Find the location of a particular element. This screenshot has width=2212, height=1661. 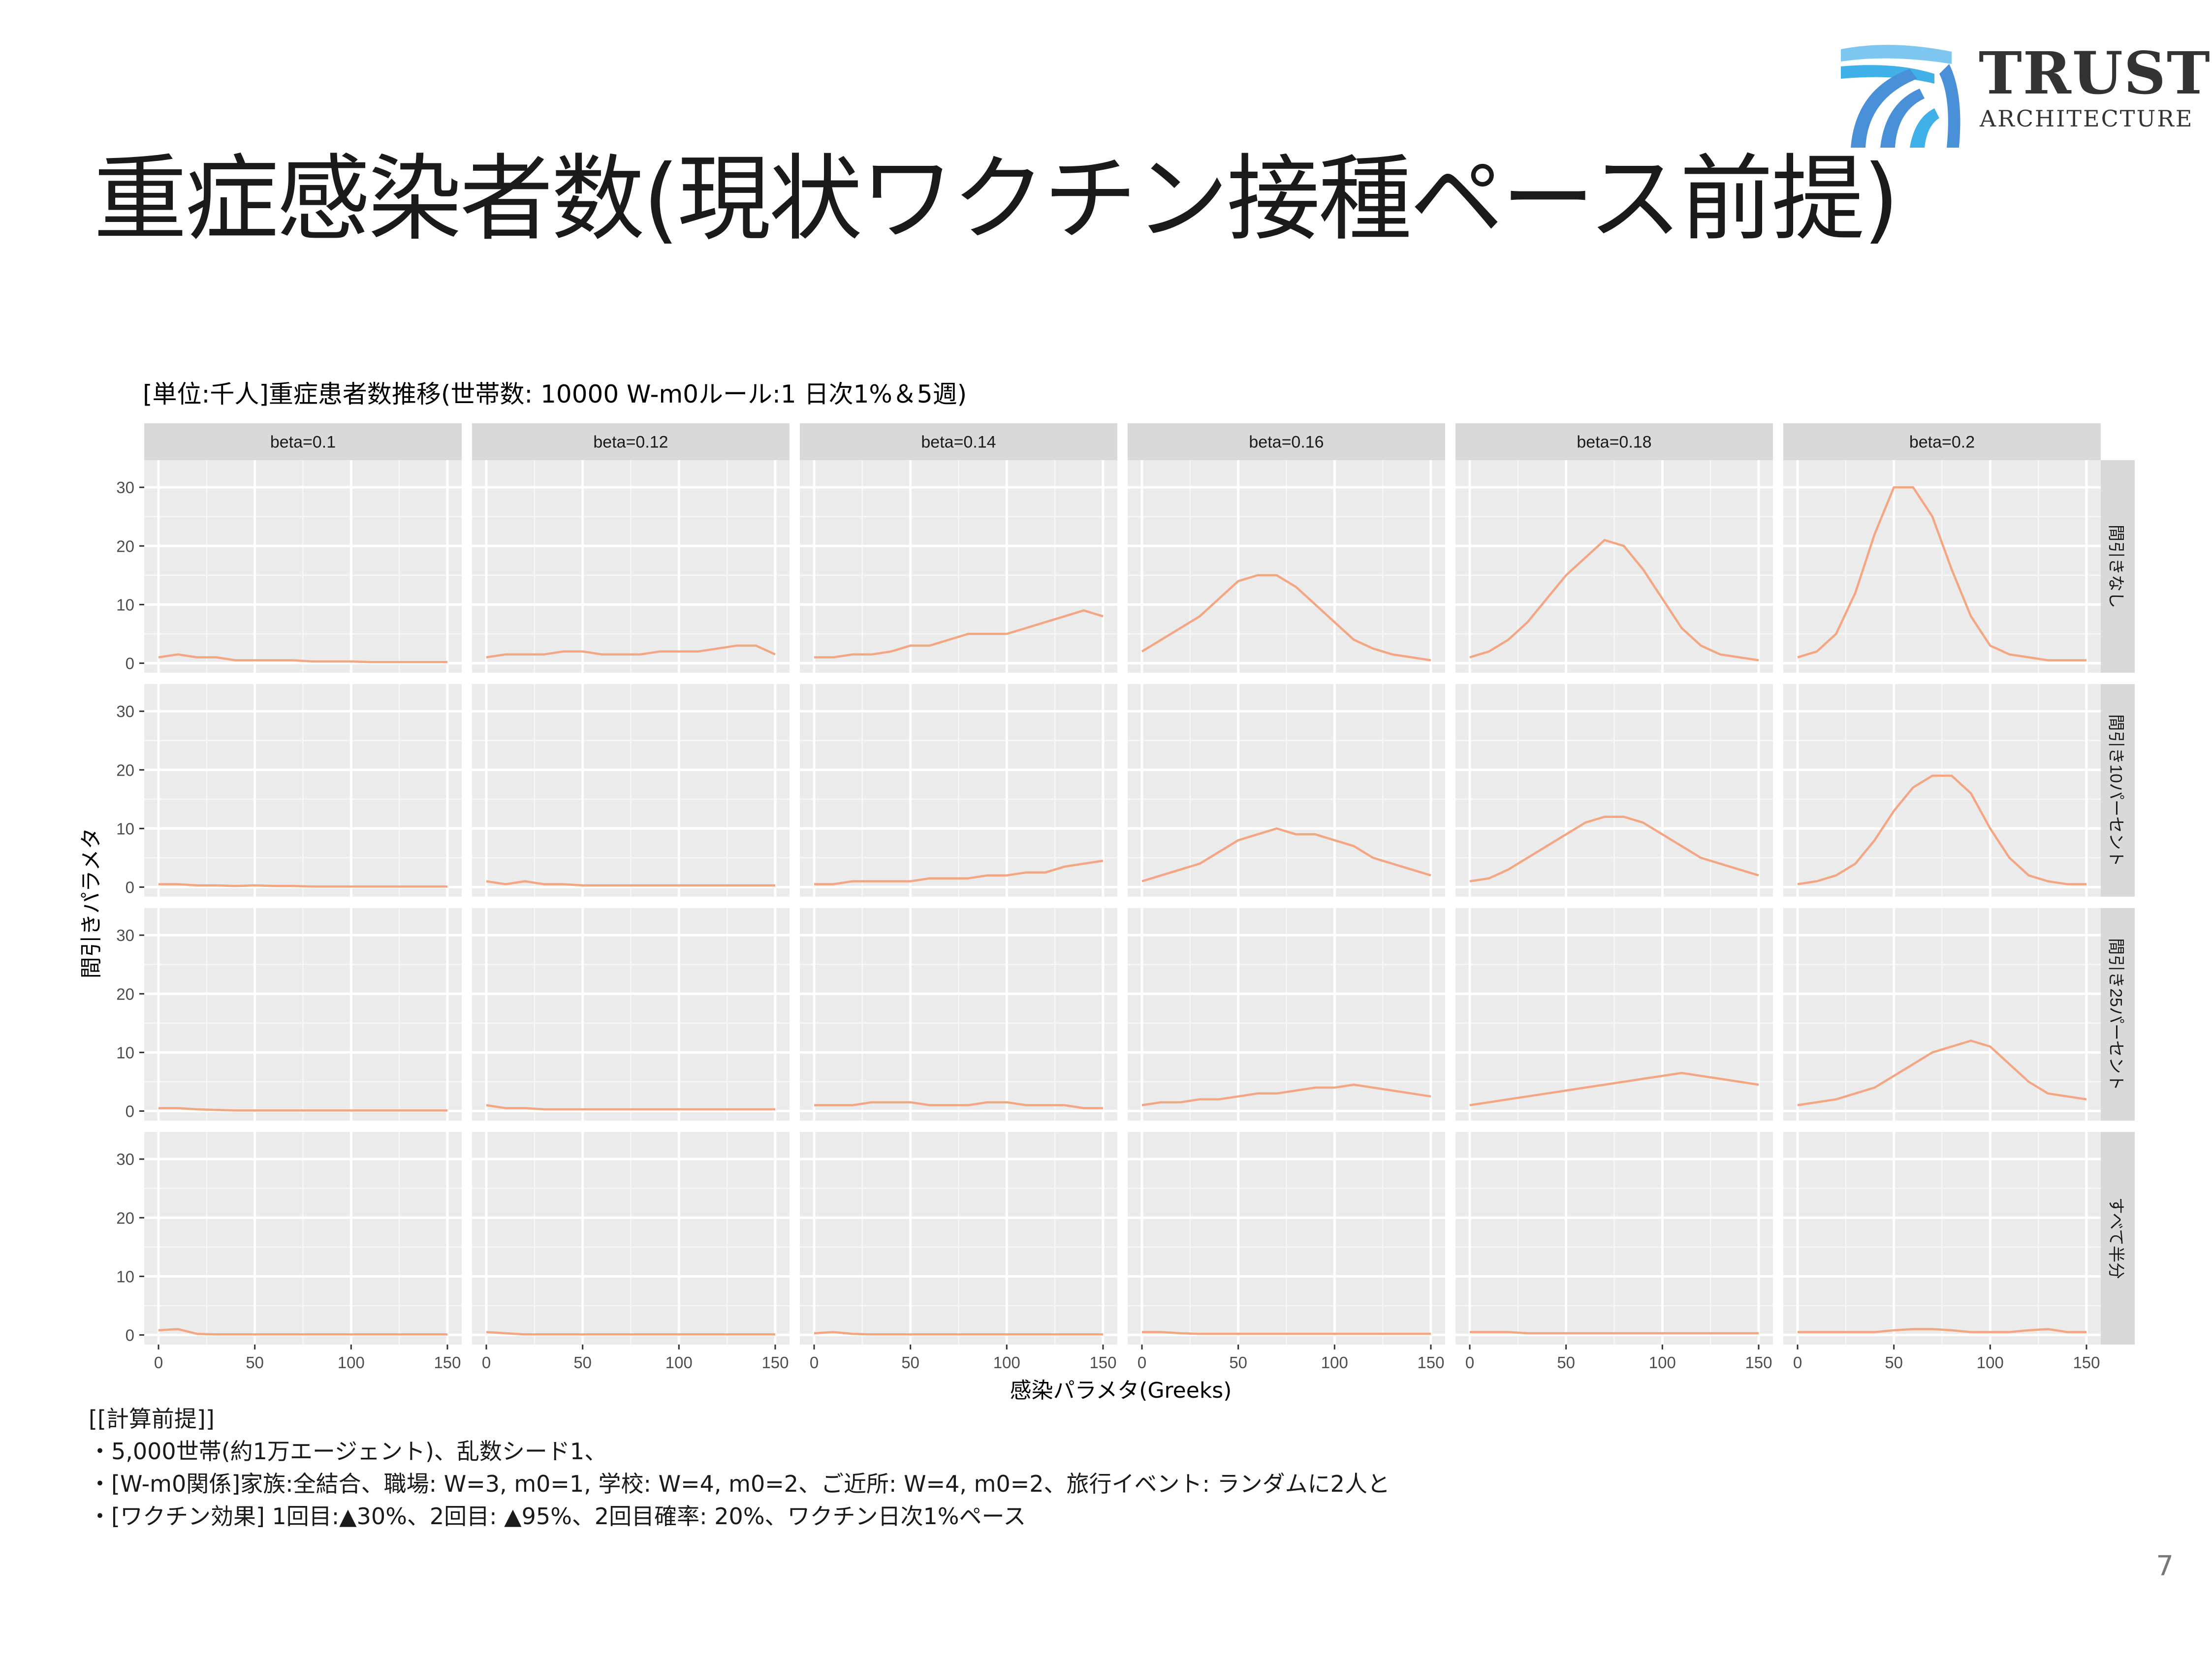

logo-name: TRUST is located at coordinates (2095, 73).